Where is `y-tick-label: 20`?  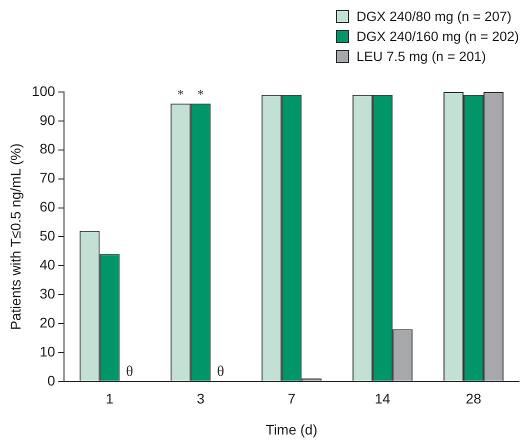 y-tick-label: 20 is located at coordinates (48, 322).